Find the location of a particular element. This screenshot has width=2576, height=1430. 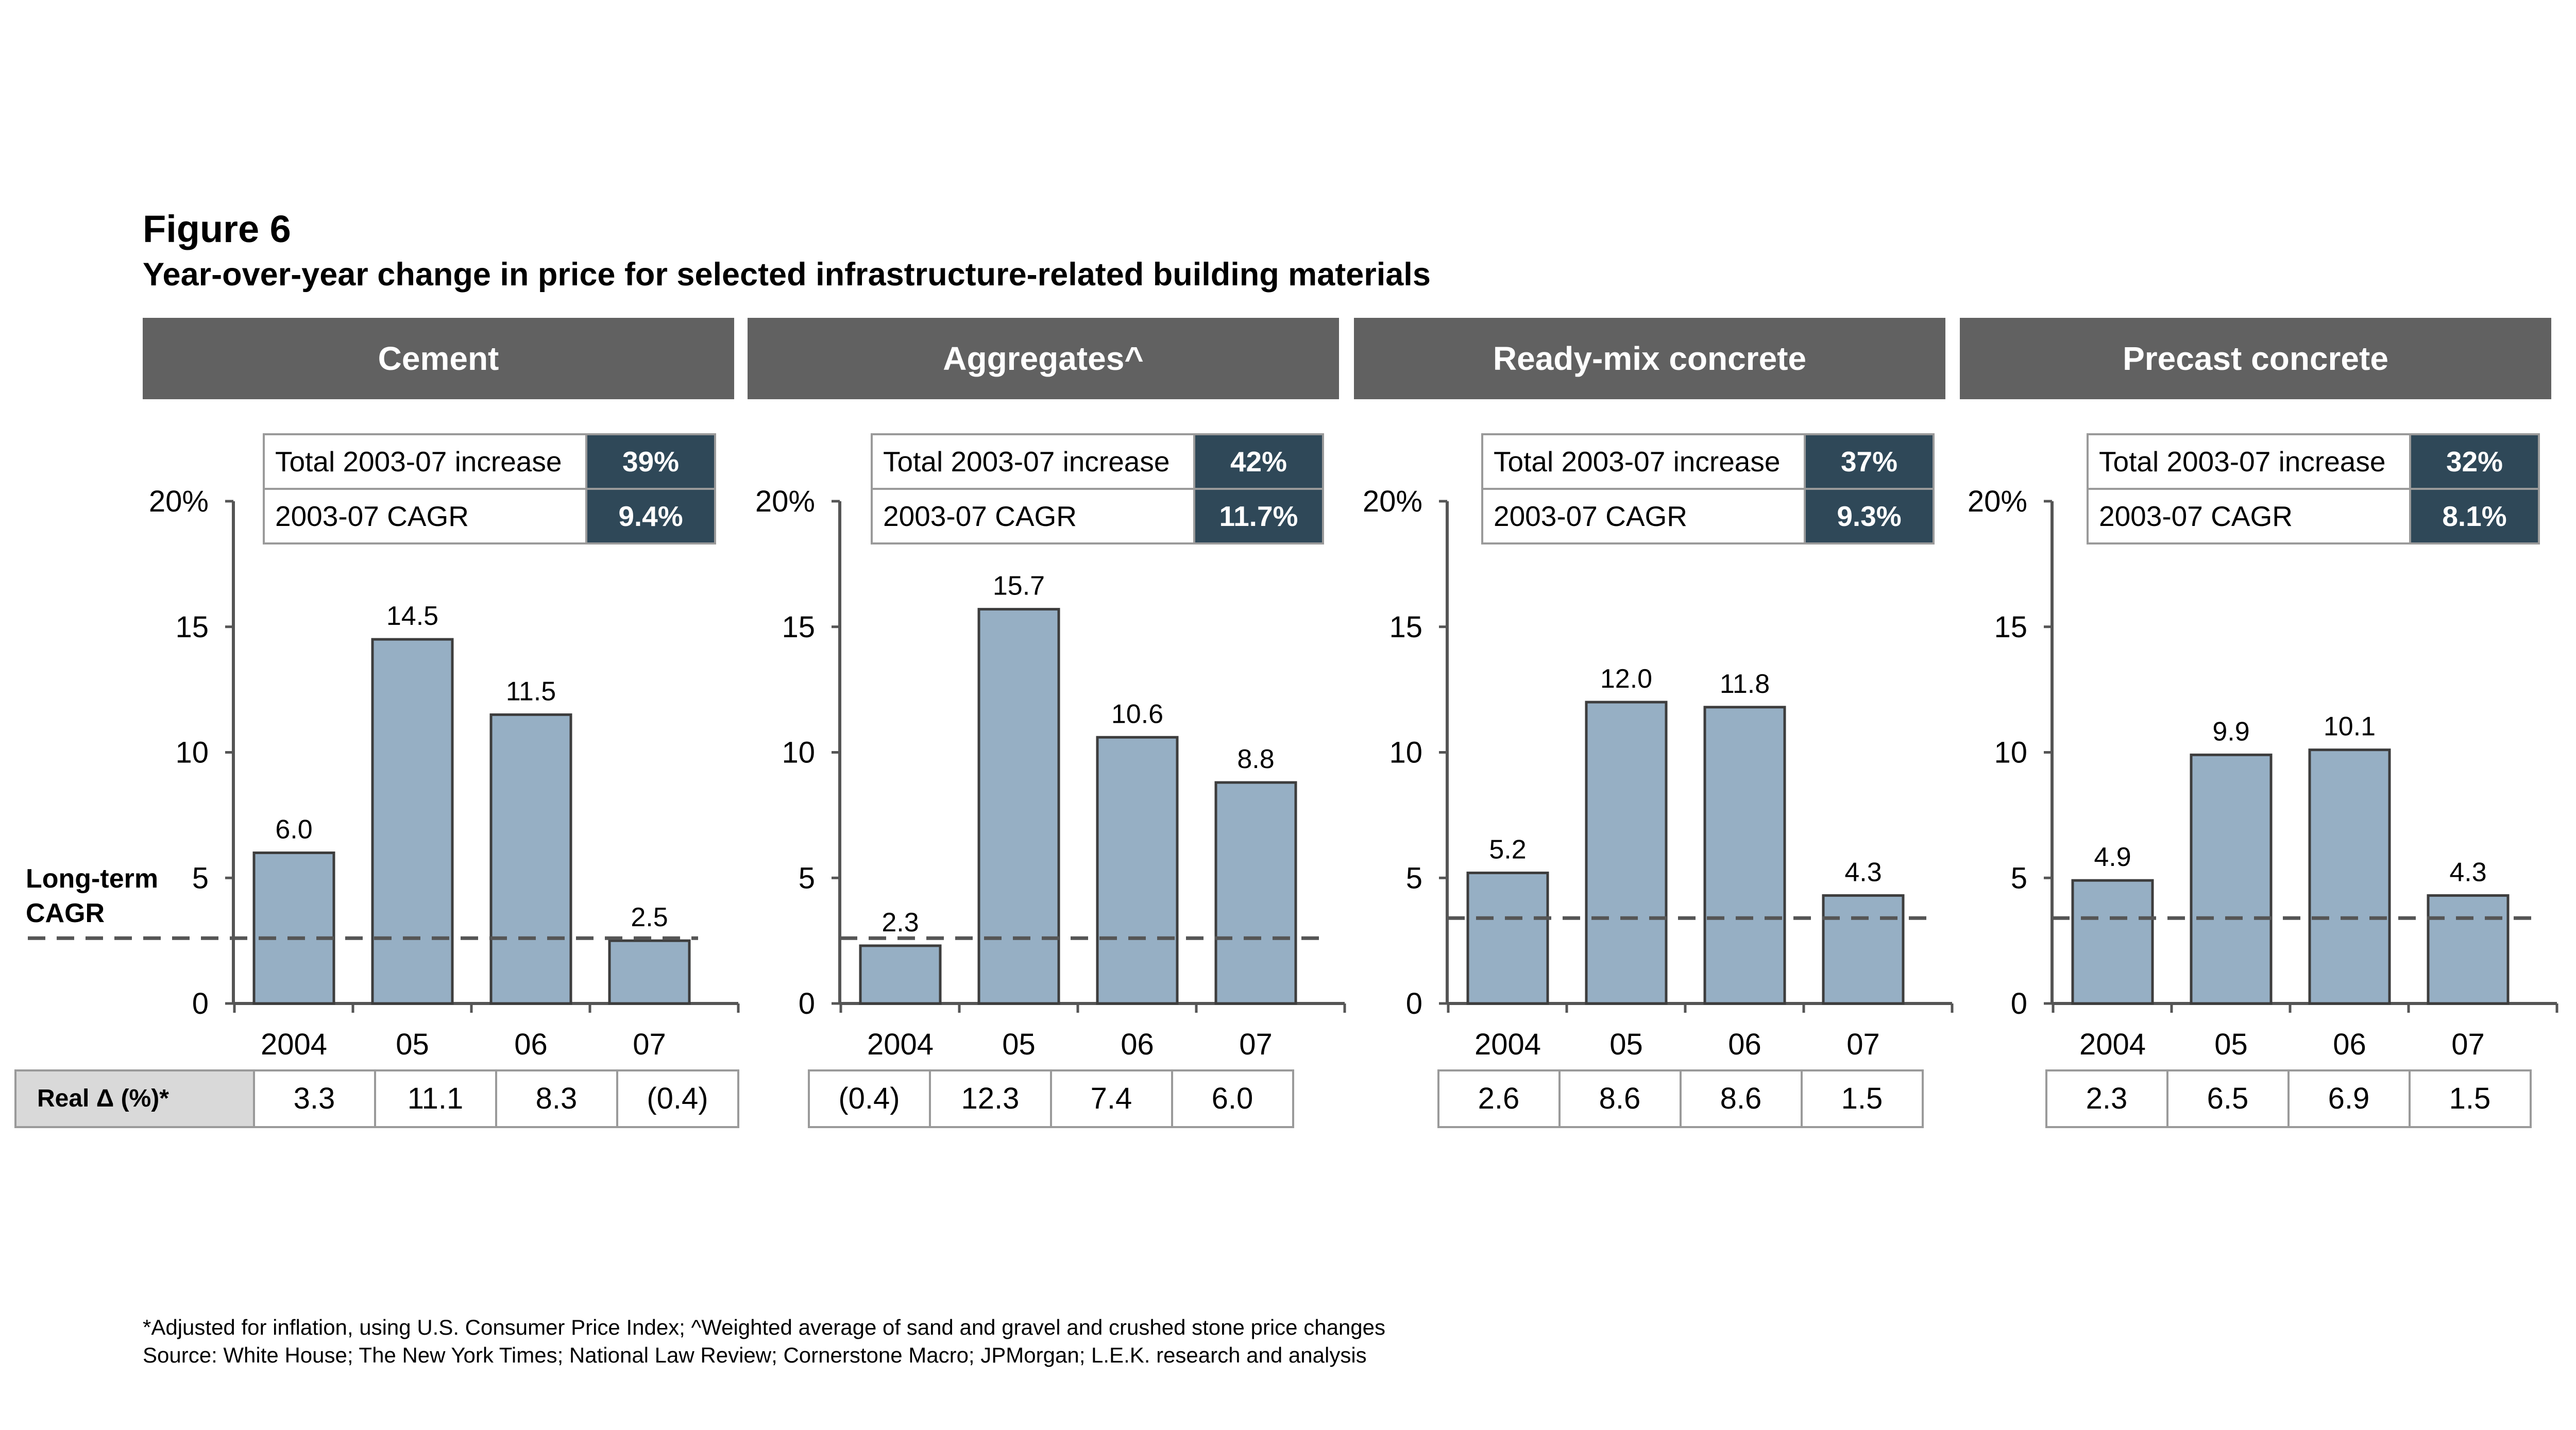

real-change-value: 7.4 is located at coordinates (1111, 1098).